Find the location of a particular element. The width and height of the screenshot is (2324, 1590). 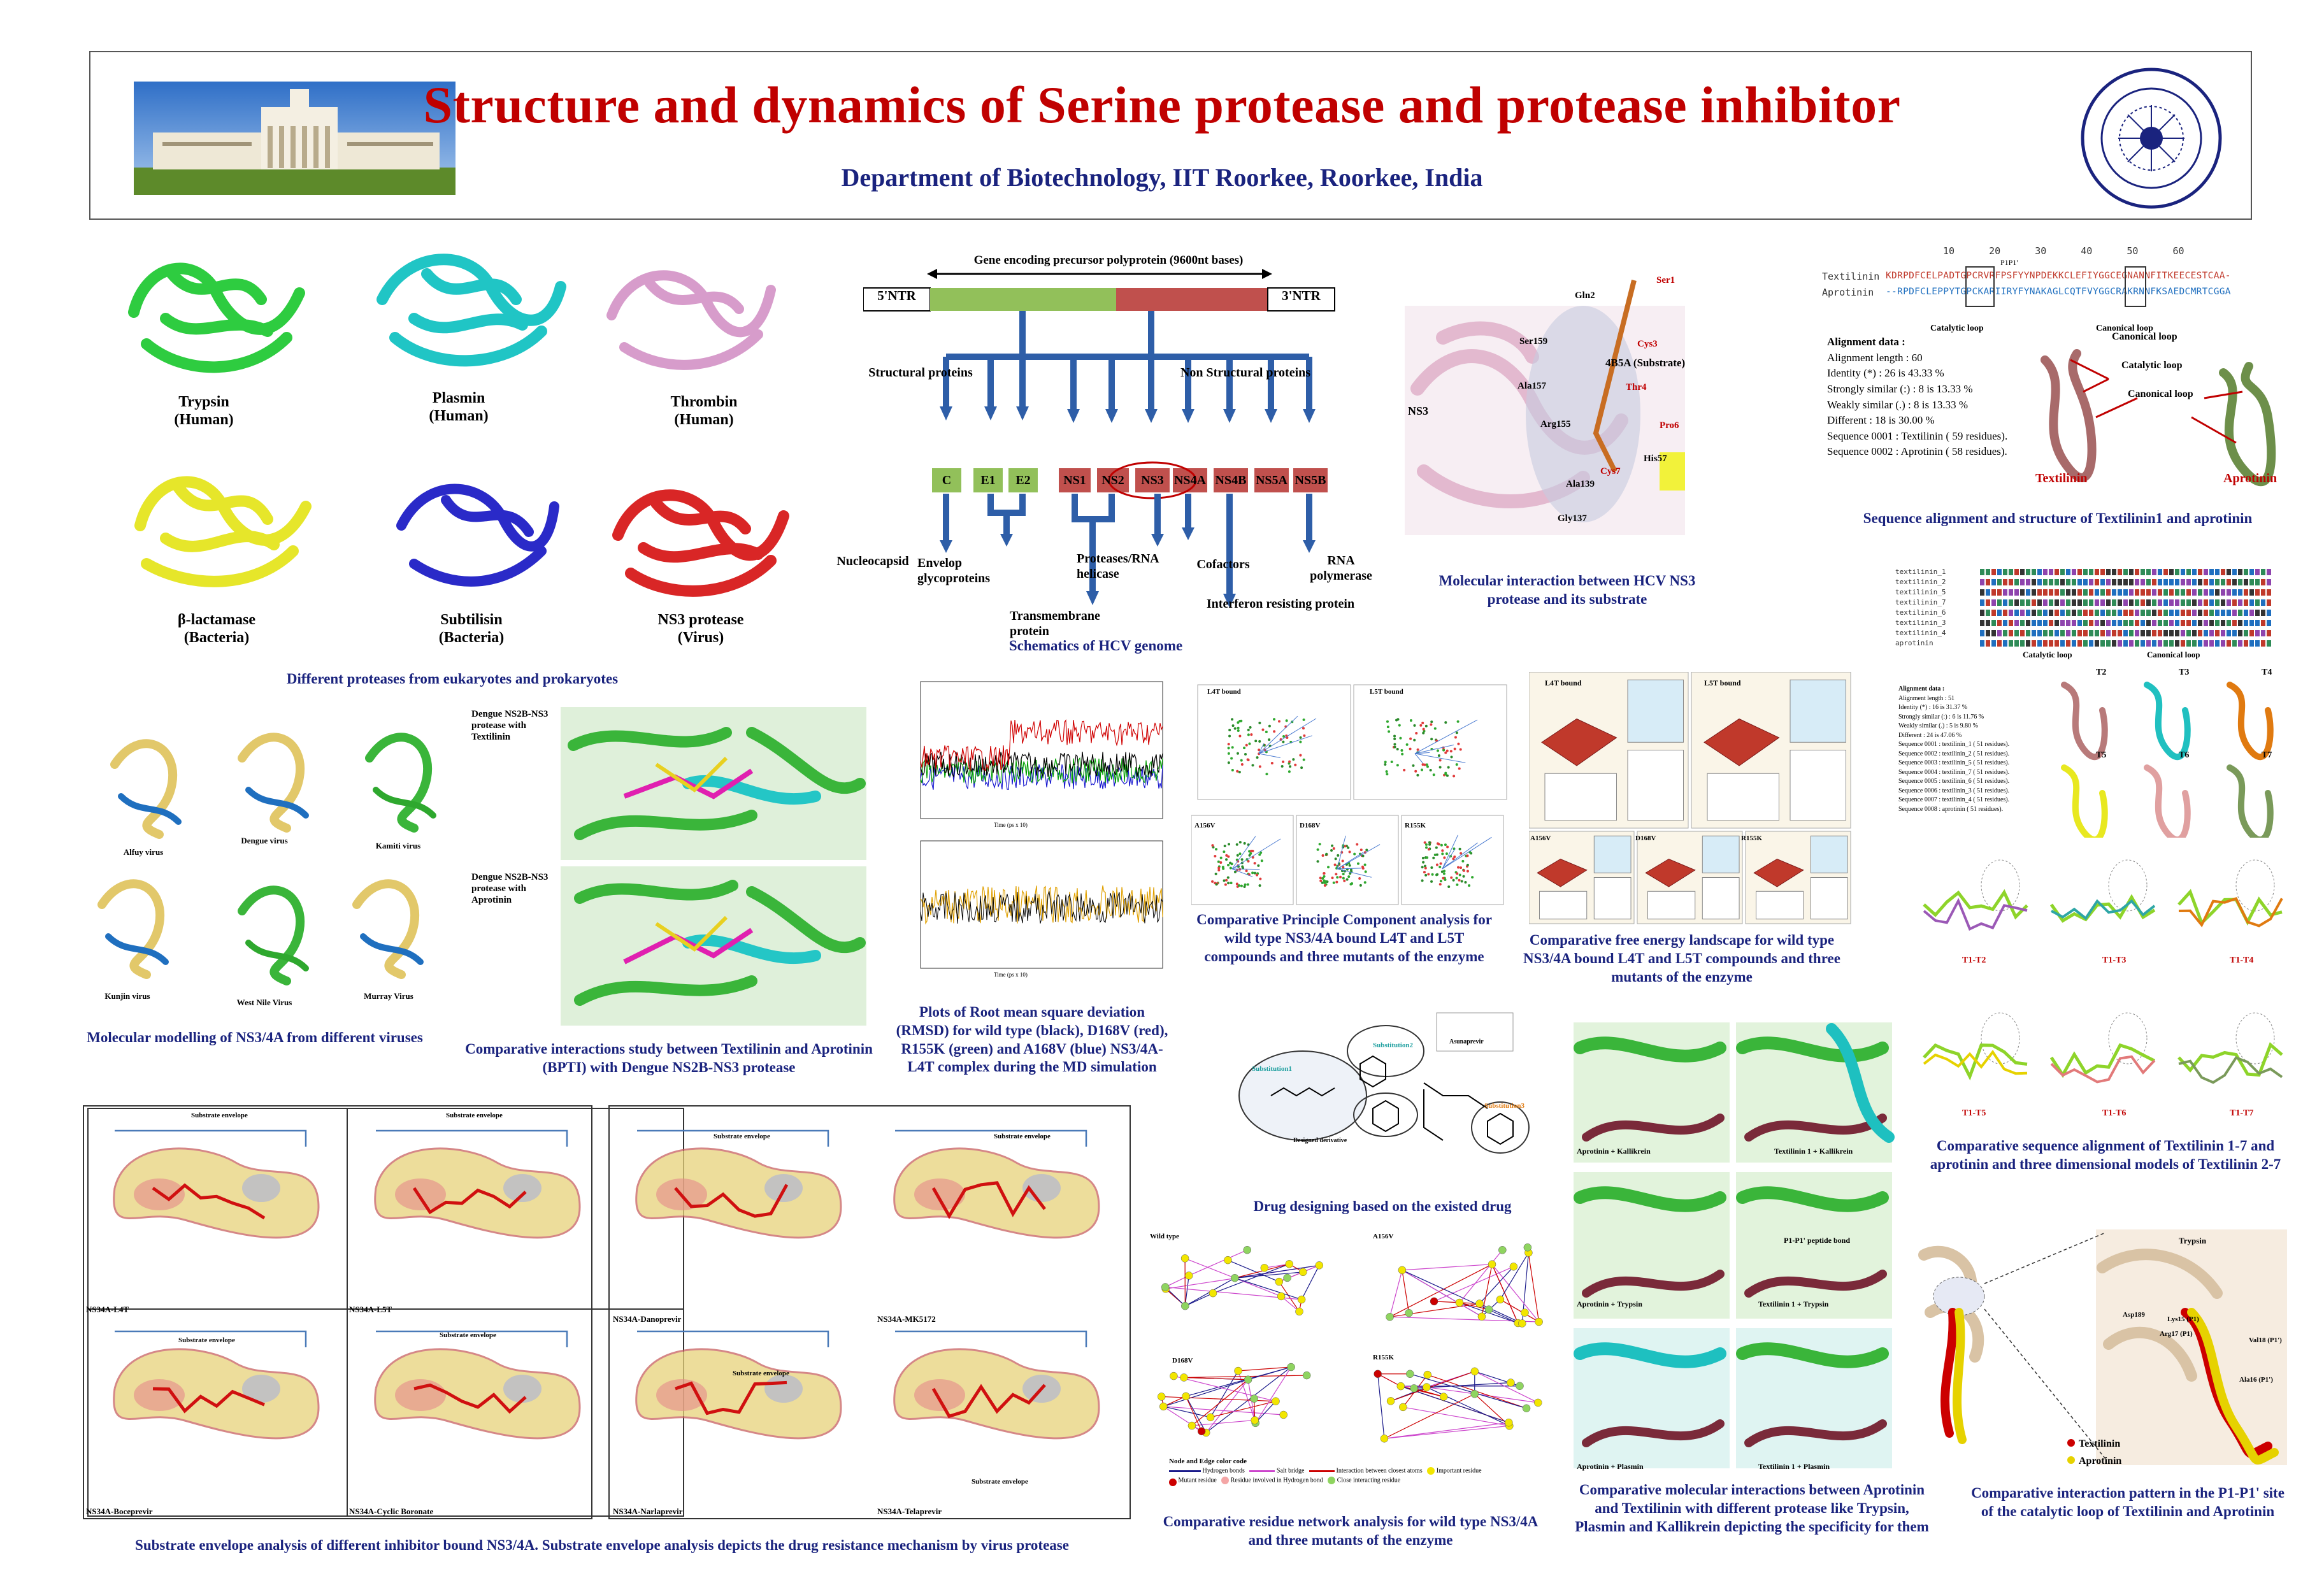

complex-tex-kall: Textilinin 1 + Kallikrein is located at coordinates (1814, 1151).